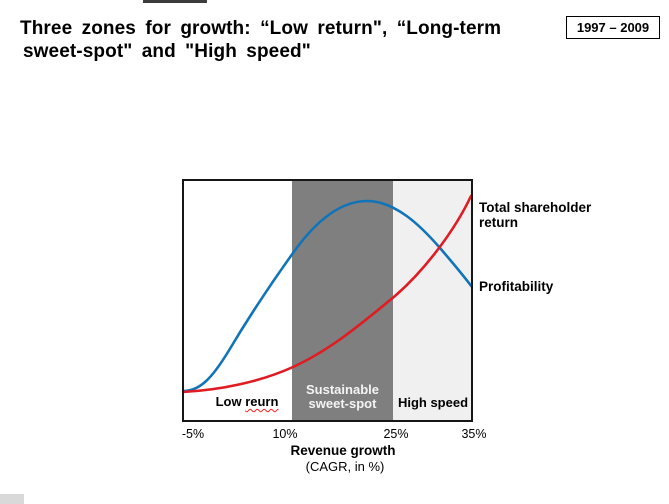 The image size is (669, 504). Describe the element at coordinates (342, 300) in the screenshot. I see `zone-sweet-spot` at that location.